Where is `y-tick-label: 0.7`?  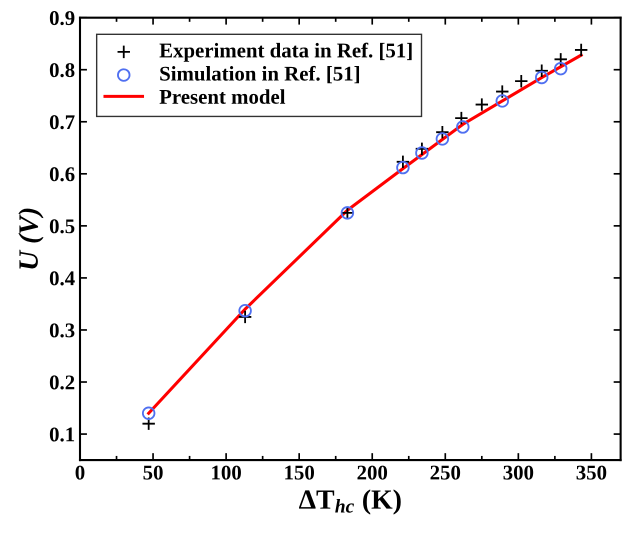 y-tick-label: 0.7 is located at coordinates (62, 122).